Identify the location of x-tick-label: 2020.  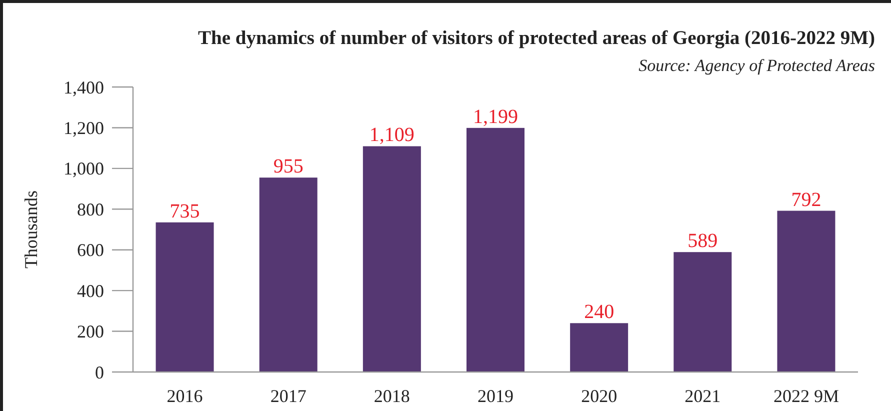
(599, 396).